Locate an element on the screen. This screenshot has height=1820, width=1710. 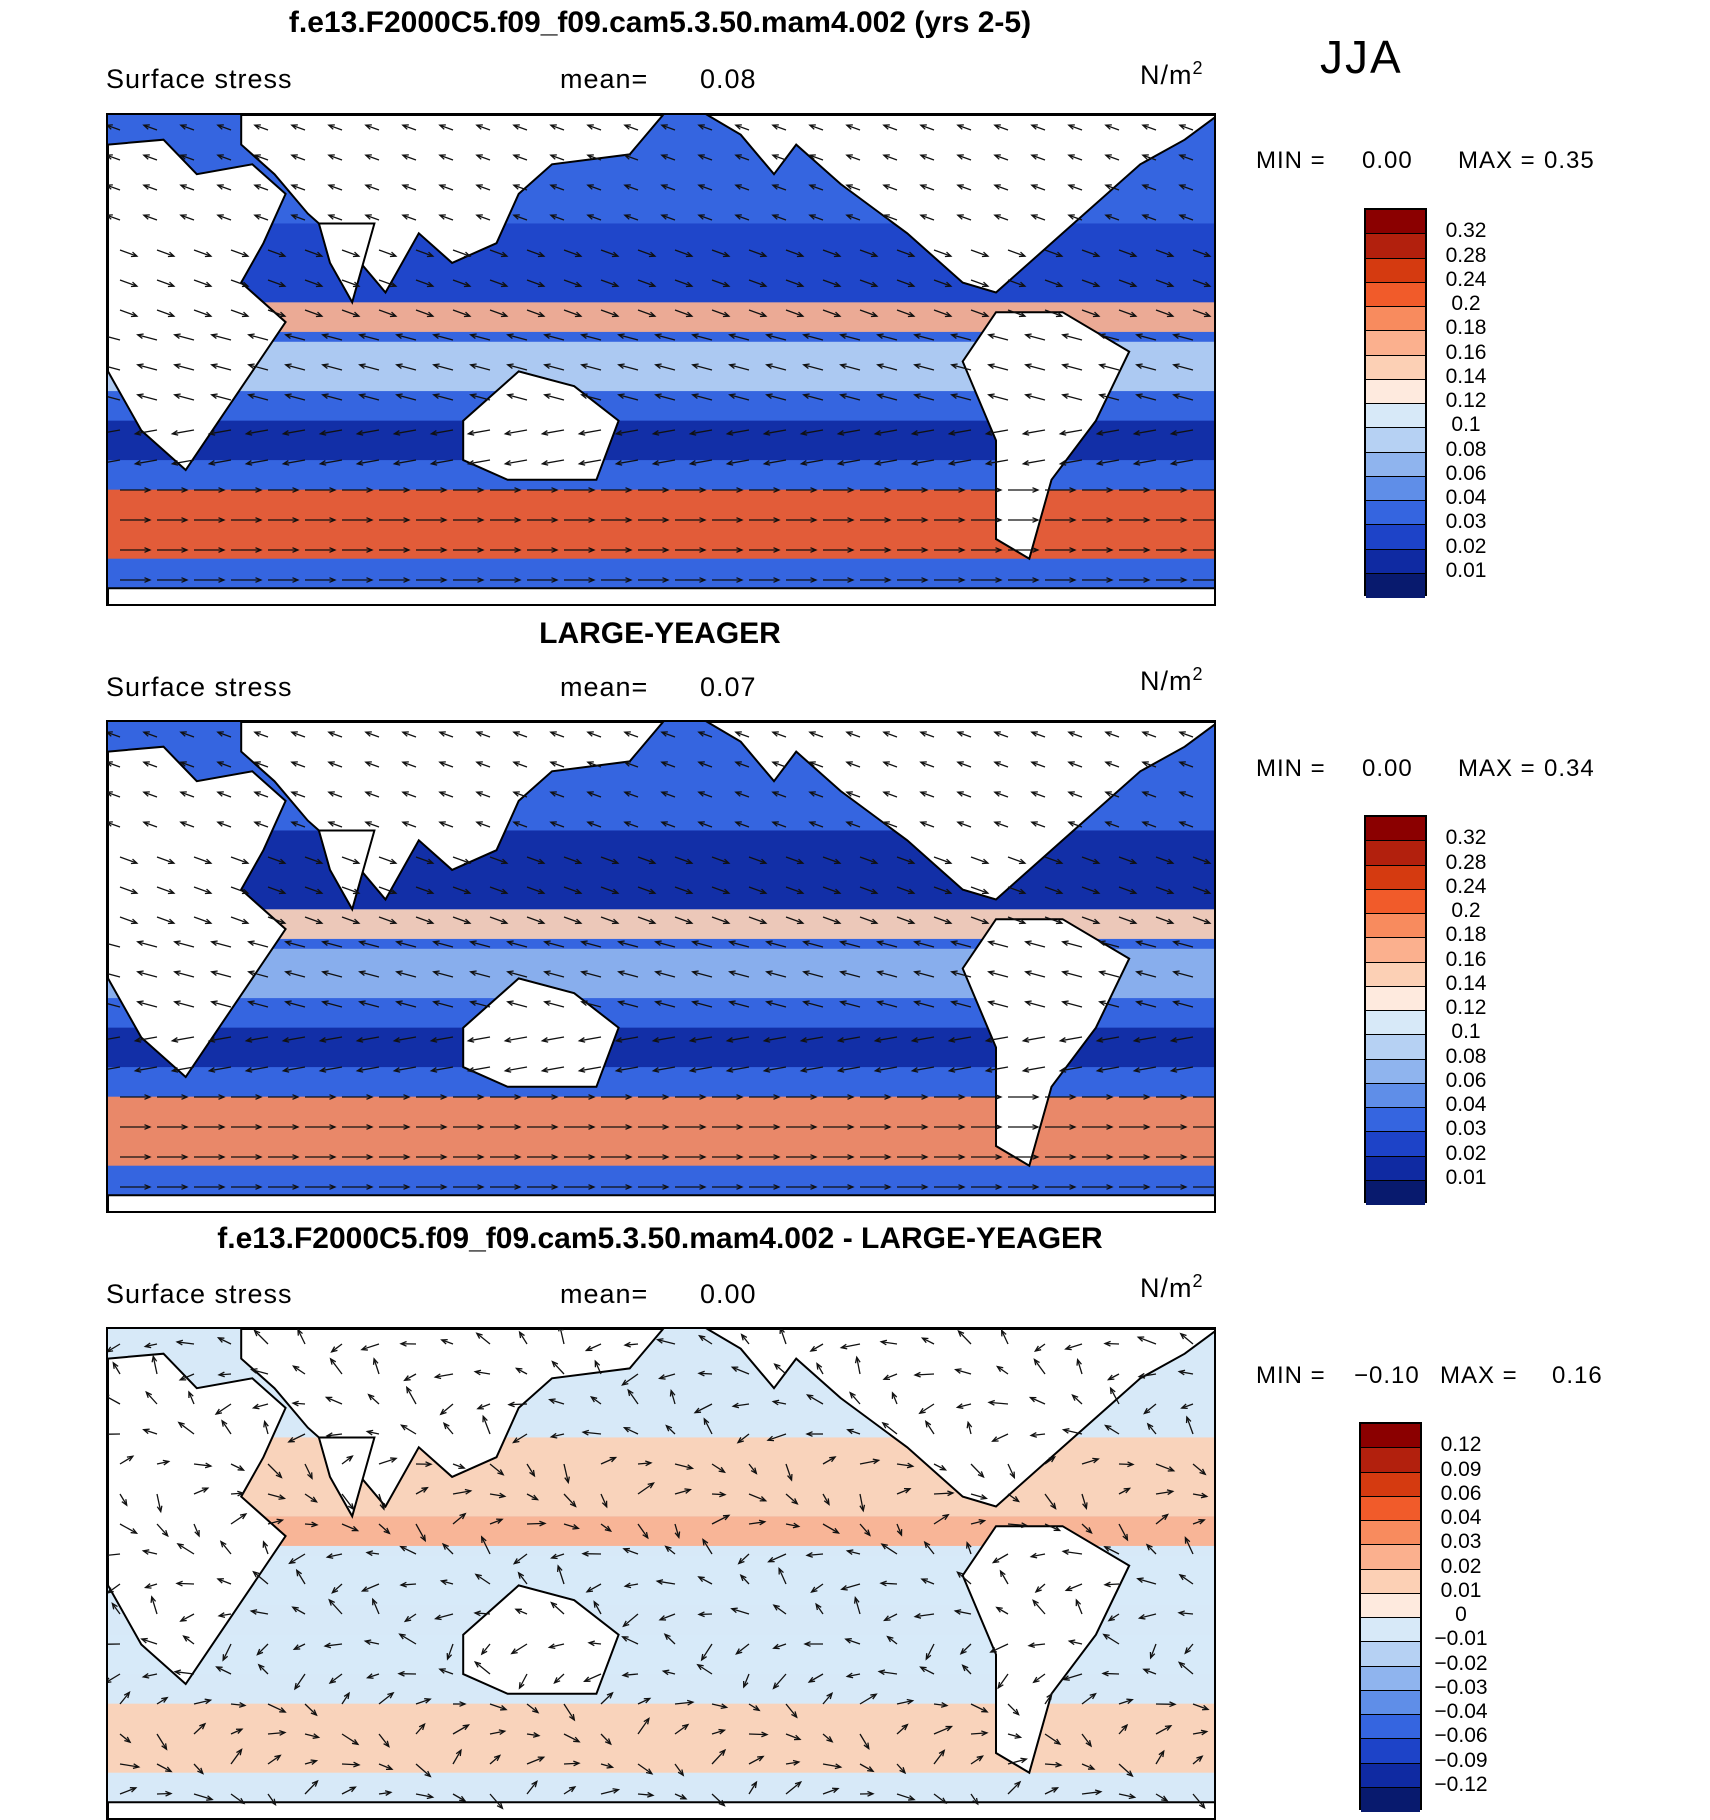
colorbar-tick-label: 0.32 is located at coordinates (1466, 838).